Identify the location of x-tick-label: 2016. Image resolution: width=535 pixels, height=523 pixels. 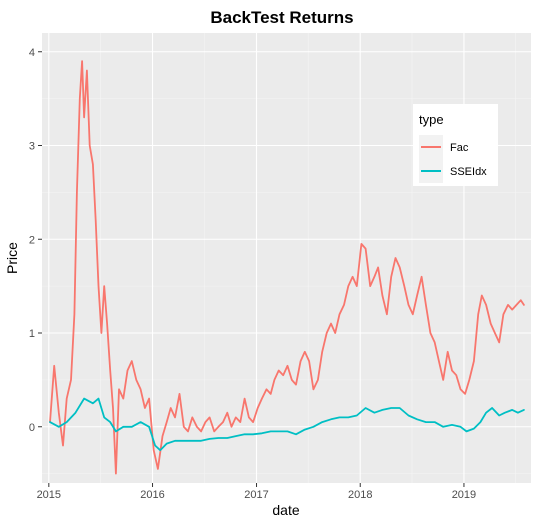
(152, 495).